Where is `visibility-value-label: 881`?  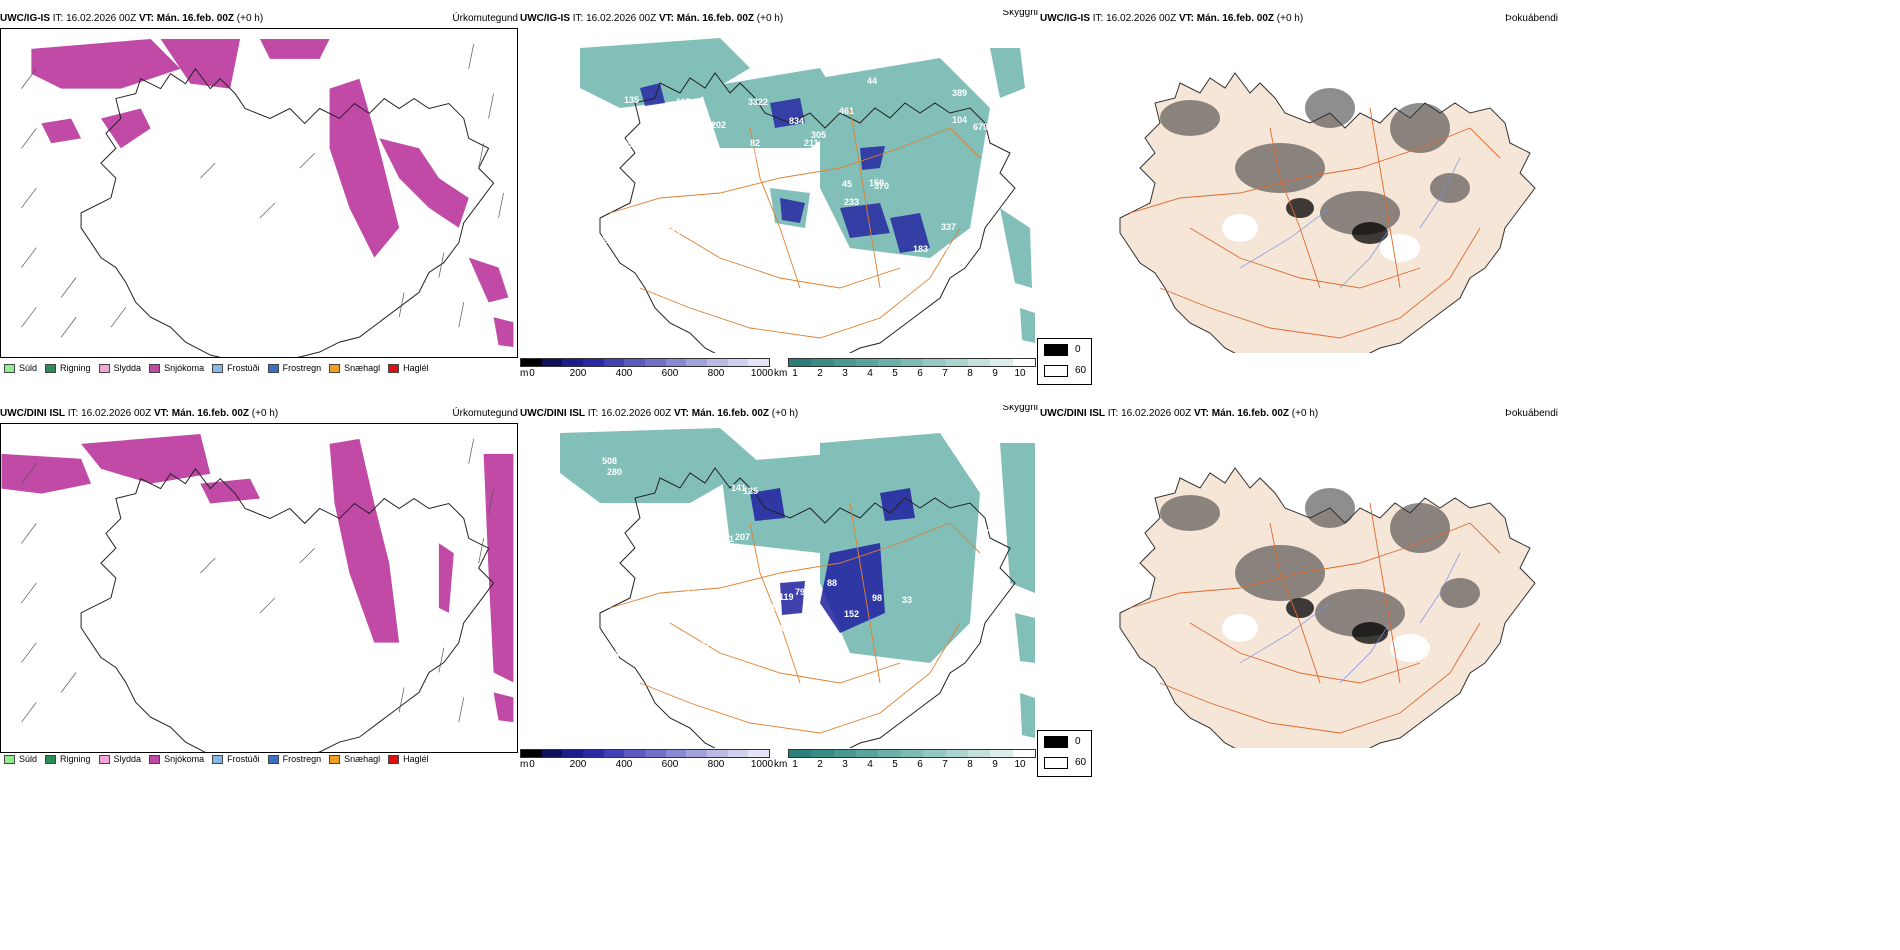
visibility-value-label: 881 is located at coordinates (726, 539).